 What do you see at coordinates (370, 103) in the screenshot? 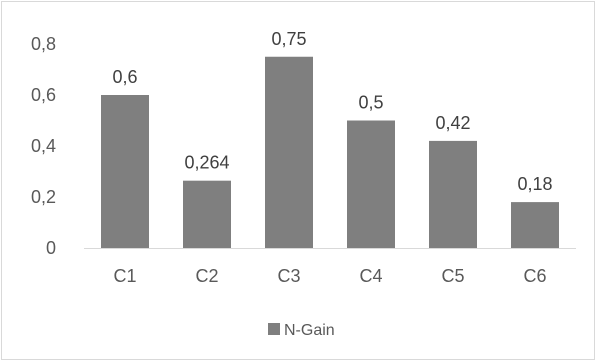
I see `data-label-c4: 0,5` at bounding box center [370, 103].